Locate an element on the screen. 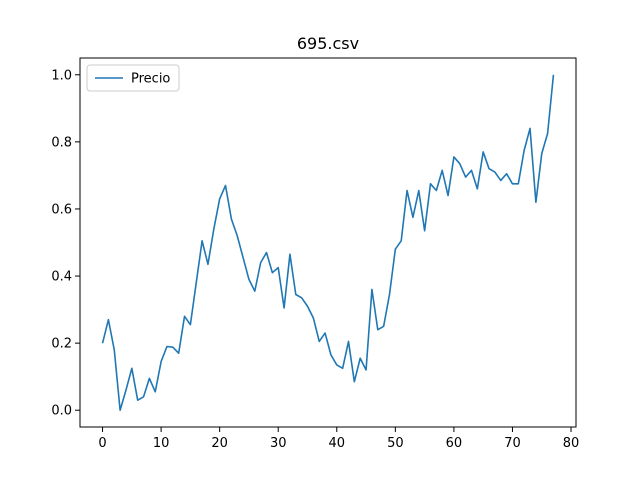 Image resolution: width=640 pixels, height=480 pixels. x-tick-label: 60 is located at coordinates (454, 443).